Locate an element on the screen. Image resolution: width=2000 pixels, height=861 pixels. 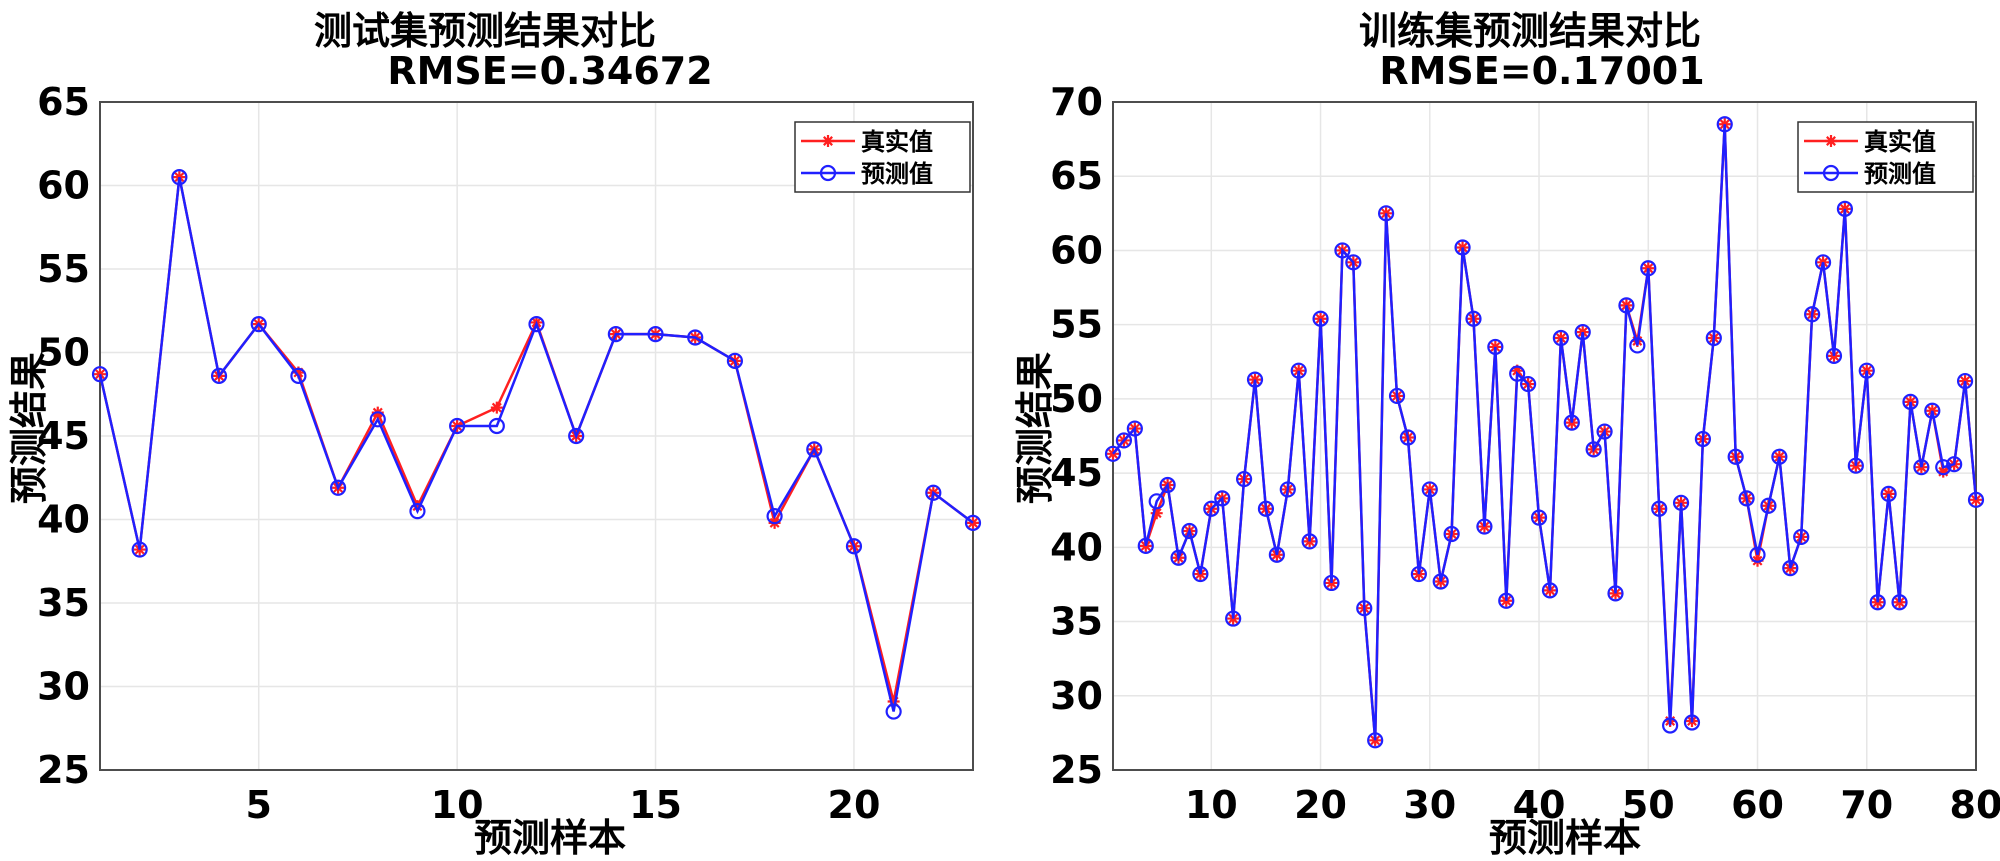
legend-entry: 预测值 is located at coordinates (1870, 174).